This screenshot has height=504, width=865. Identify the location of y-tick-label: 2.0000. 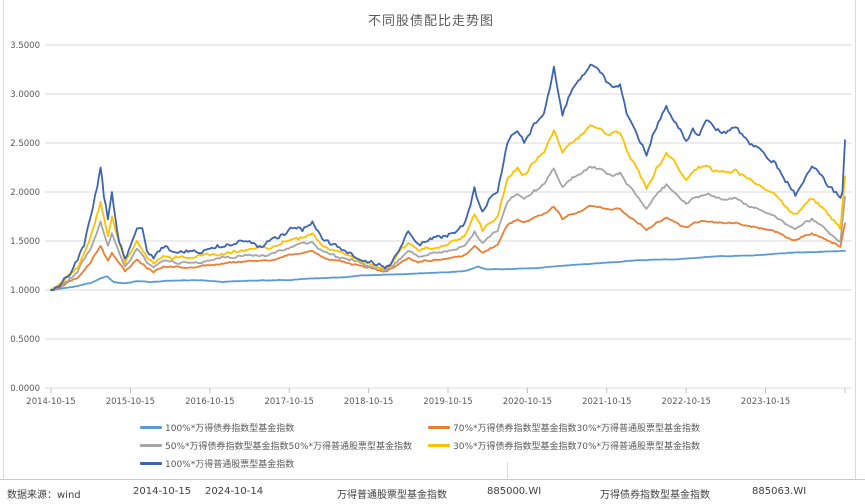
(25, 193).